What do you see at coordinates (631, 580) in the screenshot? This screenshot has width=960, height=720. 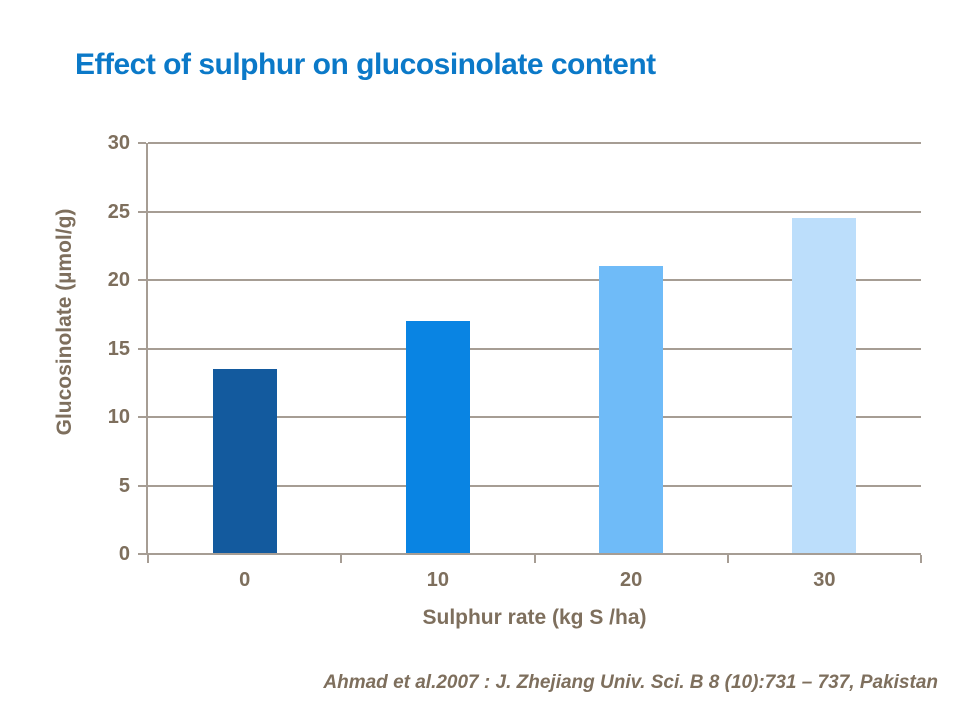 I see `x-tick-label-20: 20` at bounding box center [631, 580].